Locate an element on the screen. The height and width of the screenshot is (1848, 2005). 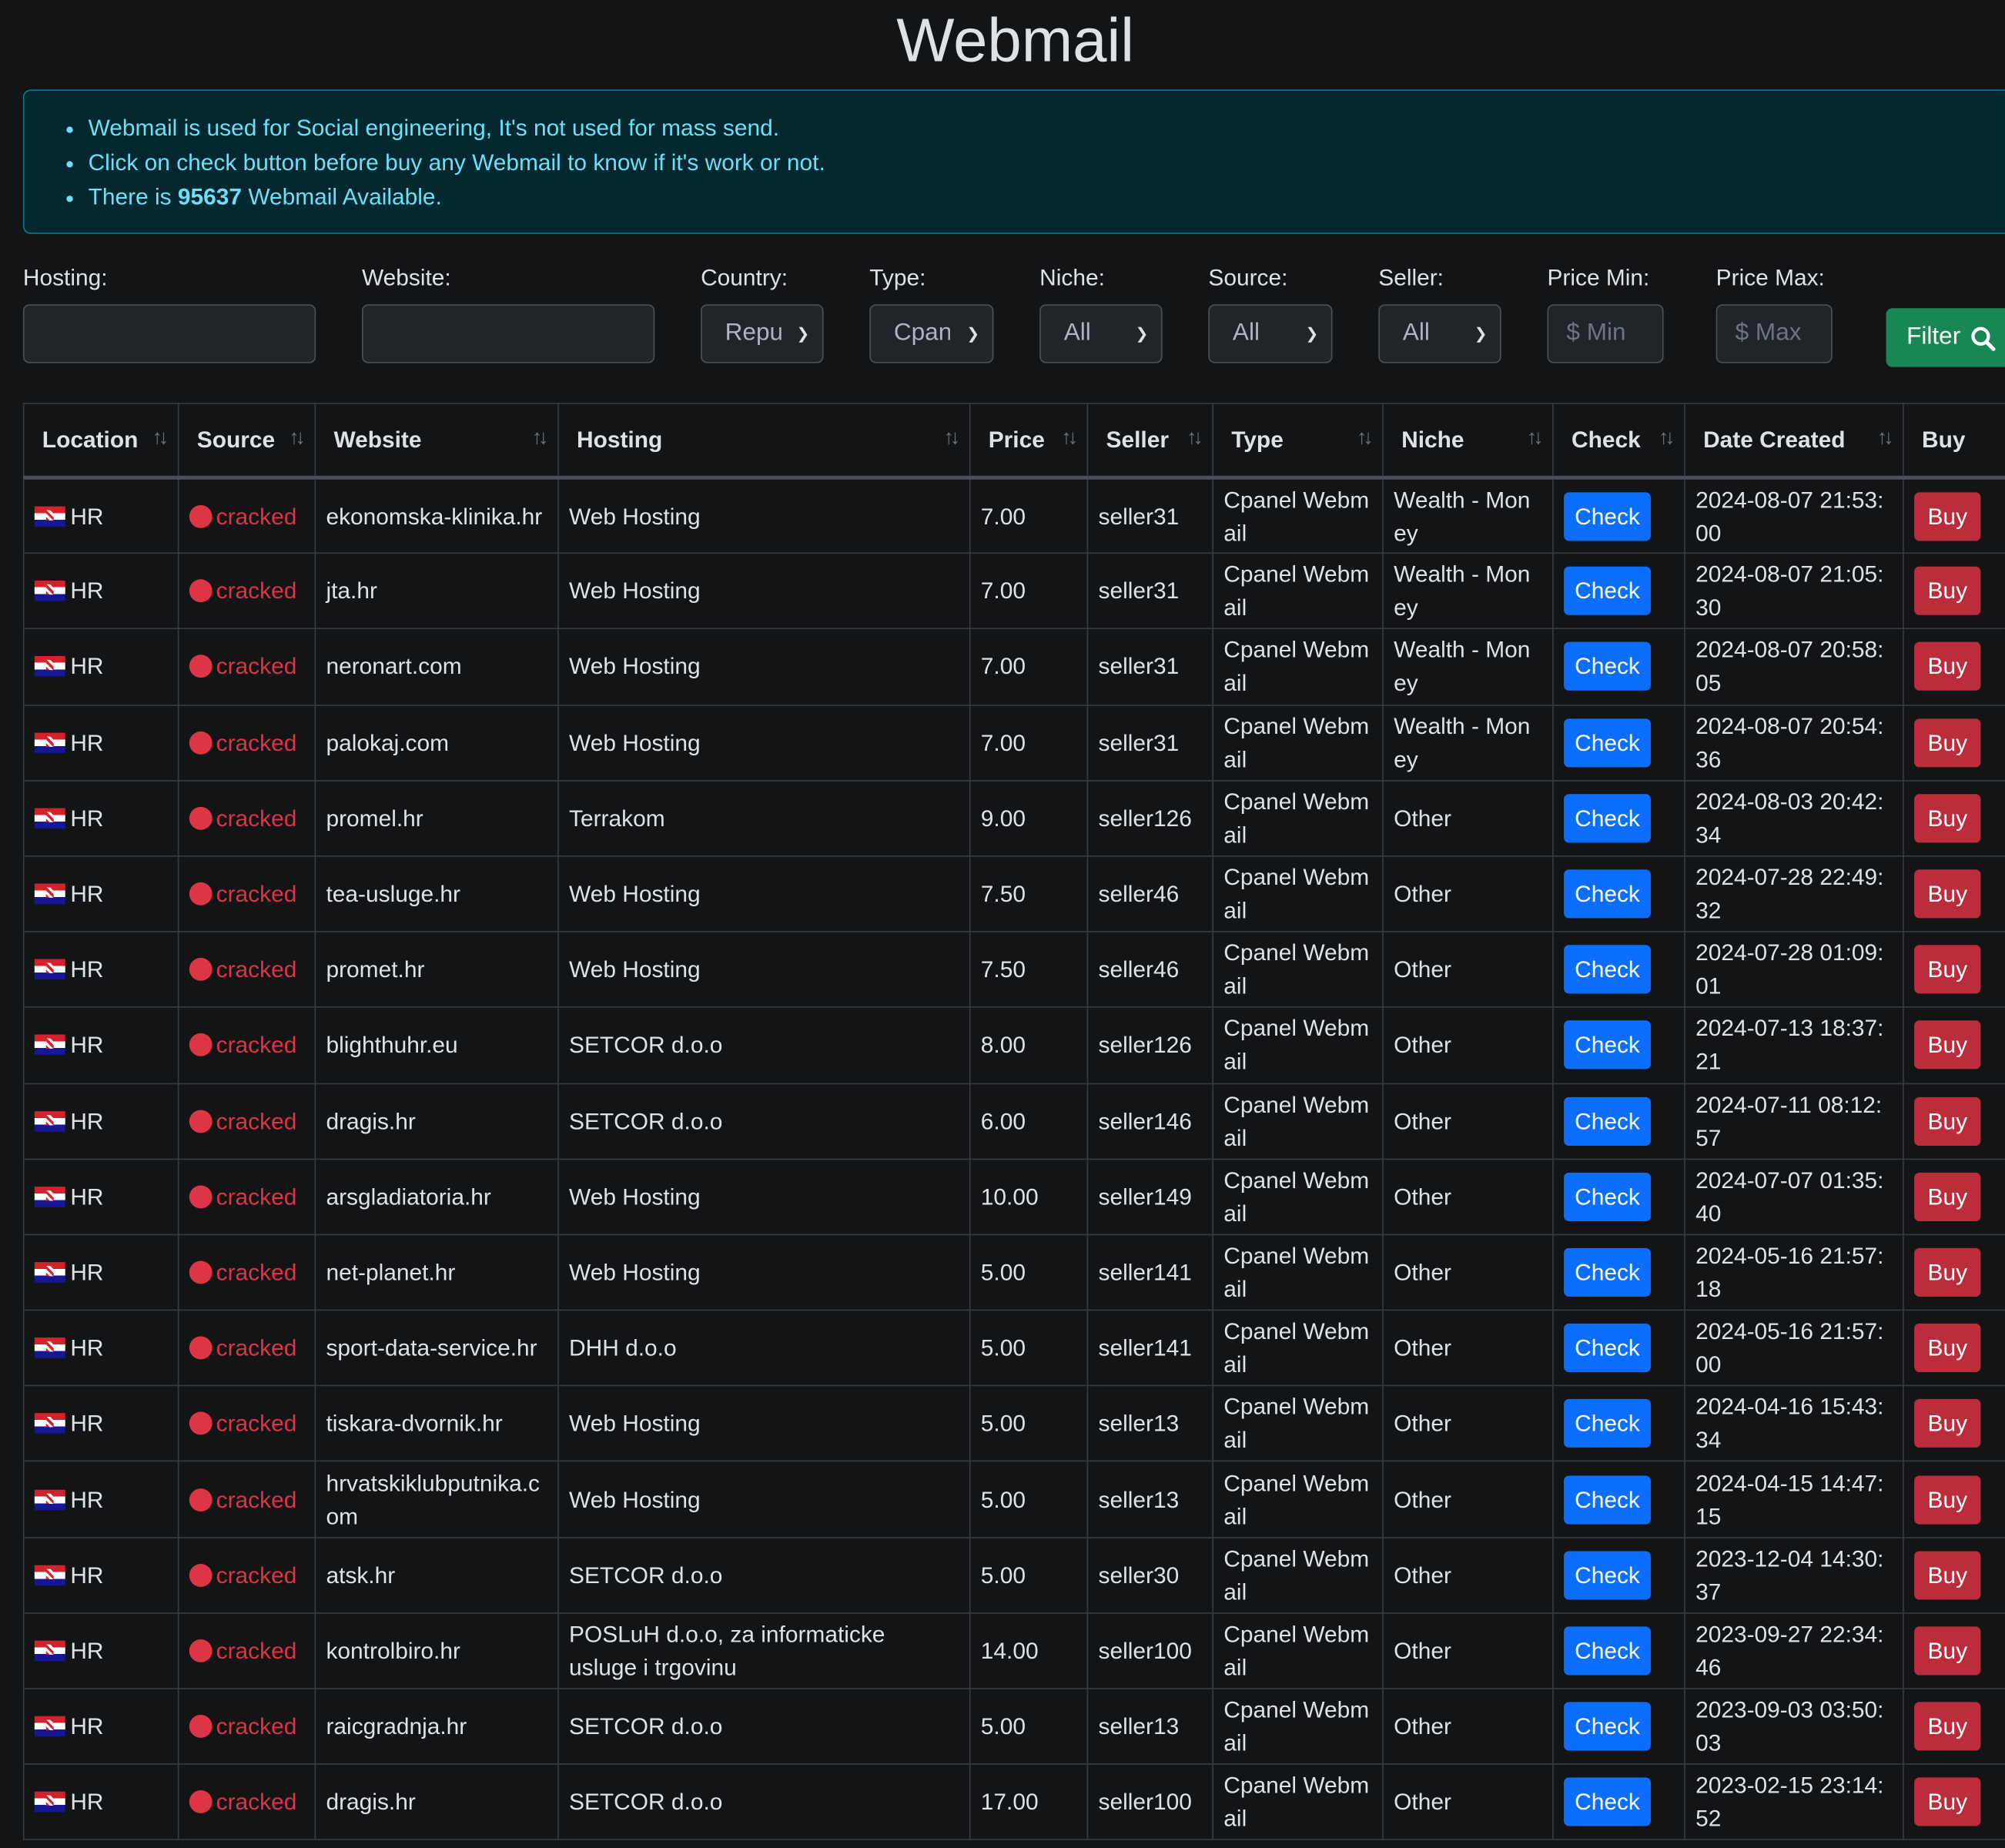
seller-cell: seller46 is located at coordinates (1150, 893).